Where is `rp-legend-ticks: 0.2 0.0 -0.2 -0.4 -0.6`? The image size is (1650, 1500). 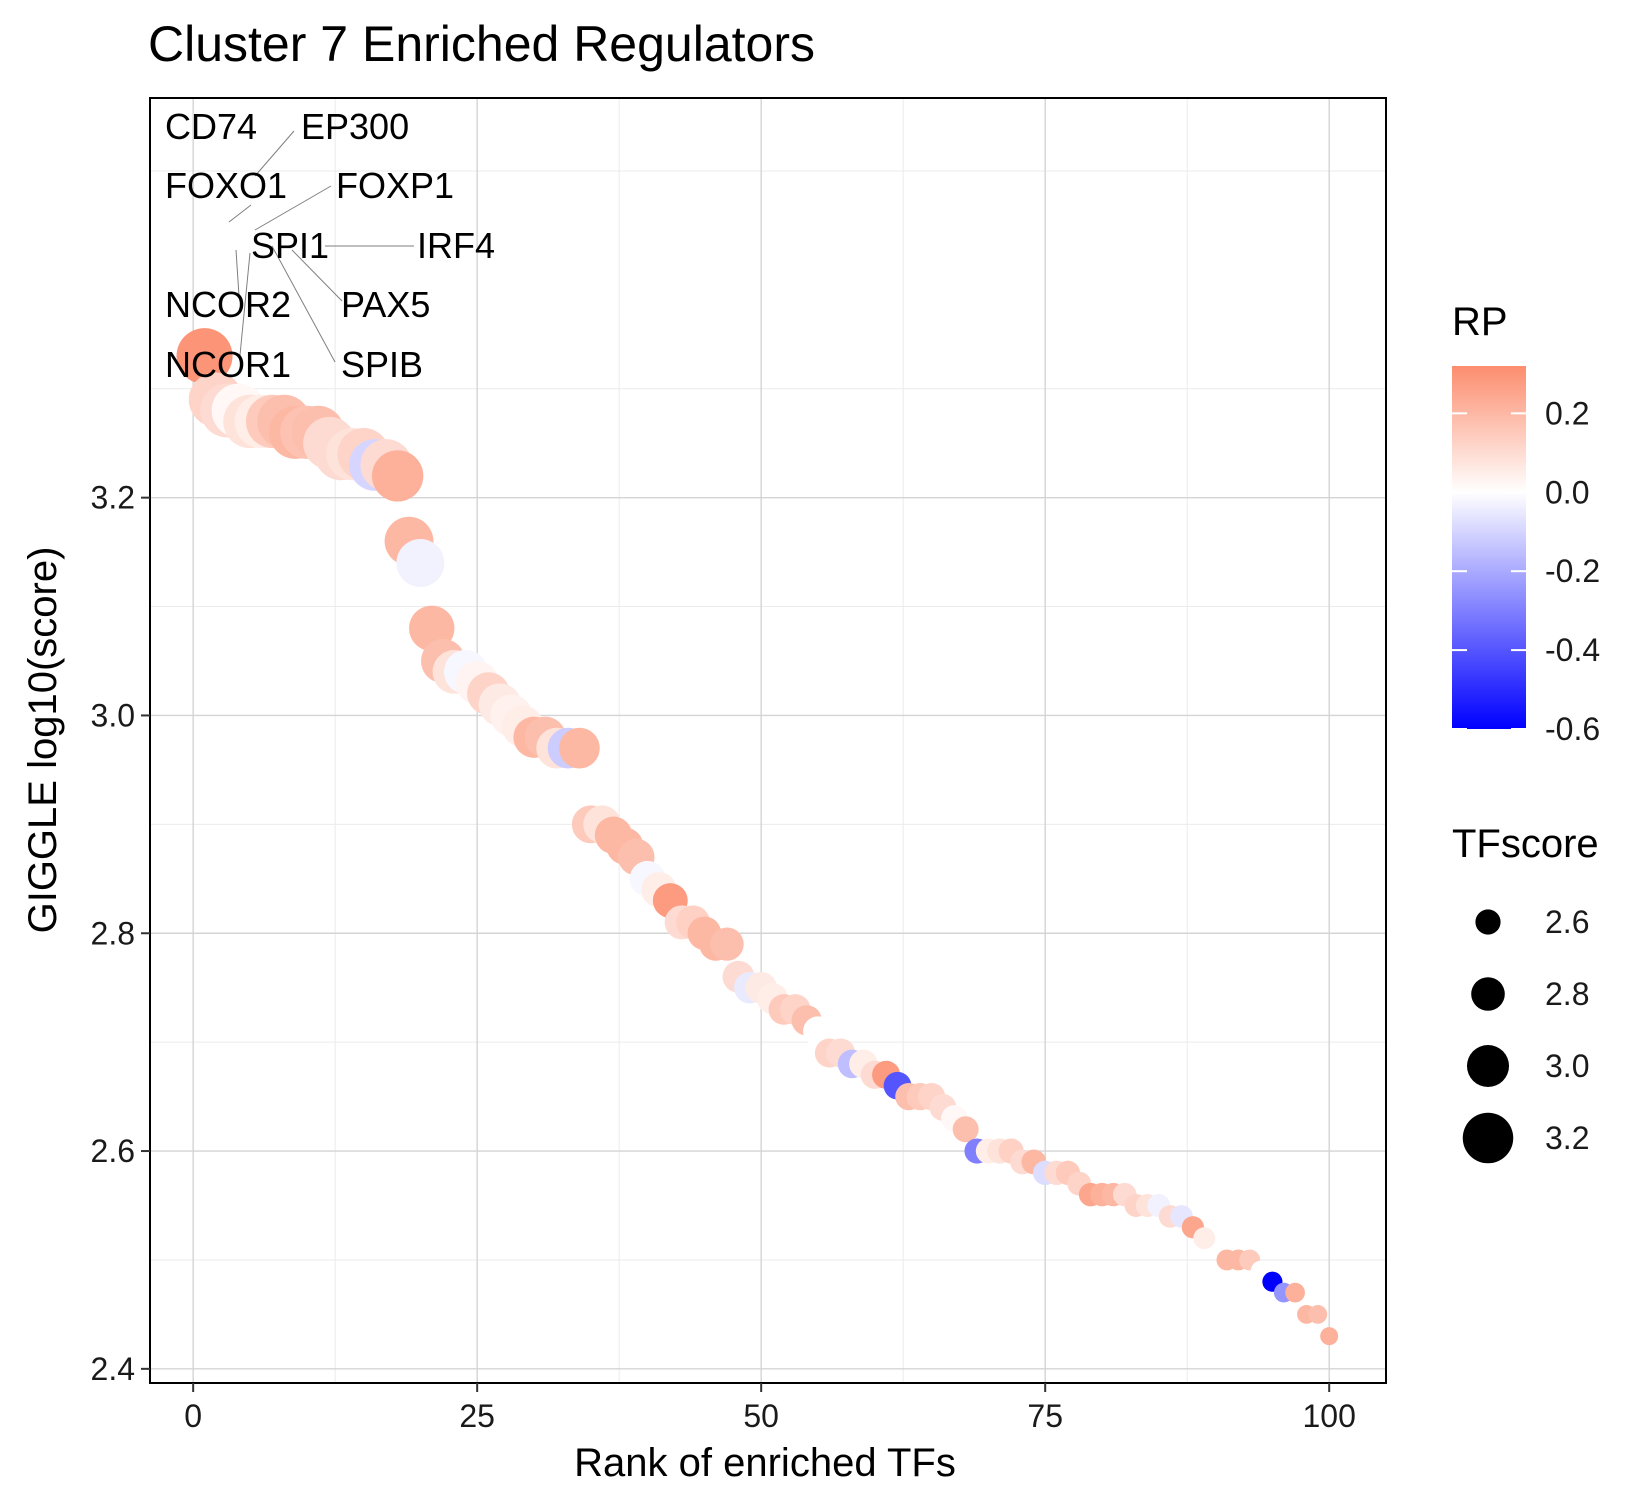
rp-legend-ticks: 0.2 0.0 -0.2 -0.4 -0.6 is located at coordinates (1526, 571).